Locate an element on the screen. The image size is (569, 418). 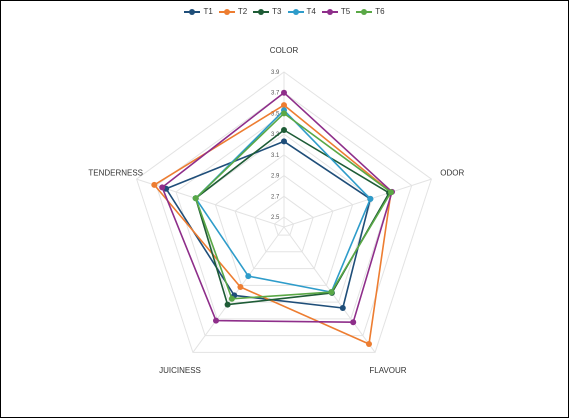
axis-label-odor: ODOR is located at coordinates (452, 172).